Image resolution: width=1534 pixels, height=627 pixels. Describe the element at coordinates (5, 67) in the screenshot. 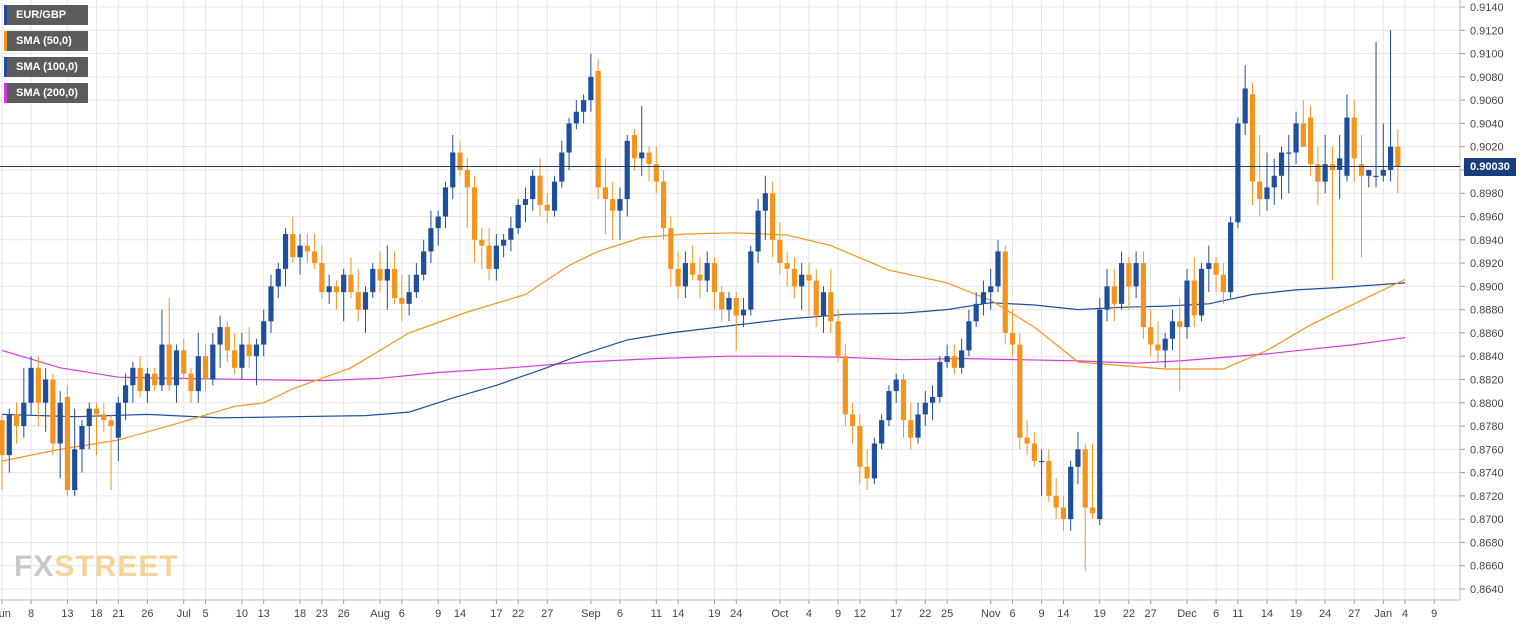

I see `legend-swatch` at that location.